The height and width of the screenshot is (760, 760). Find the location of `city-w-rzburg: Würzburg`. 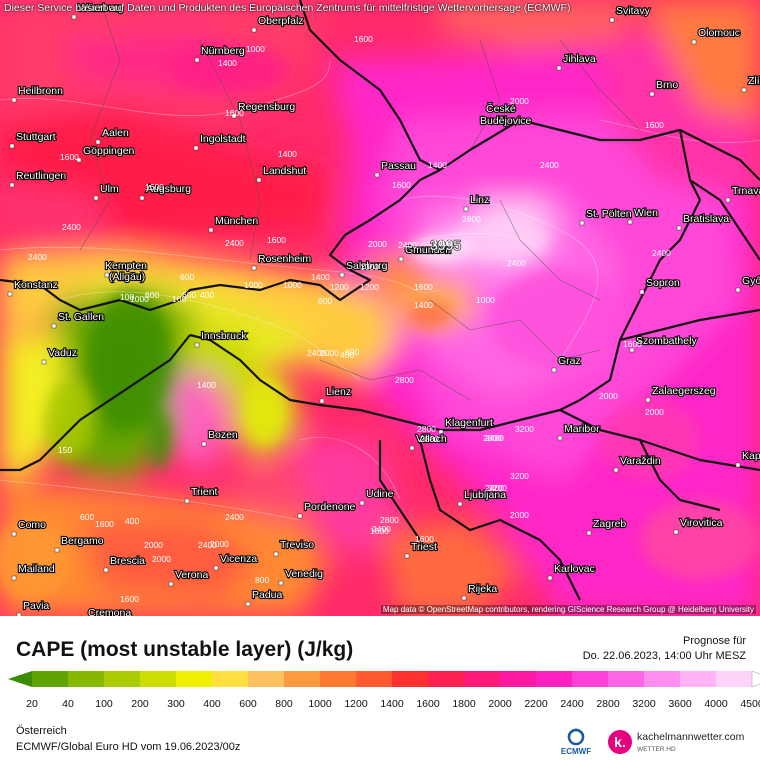

city-w-rzburg: Würzburg is located at coordinates (98, 10).